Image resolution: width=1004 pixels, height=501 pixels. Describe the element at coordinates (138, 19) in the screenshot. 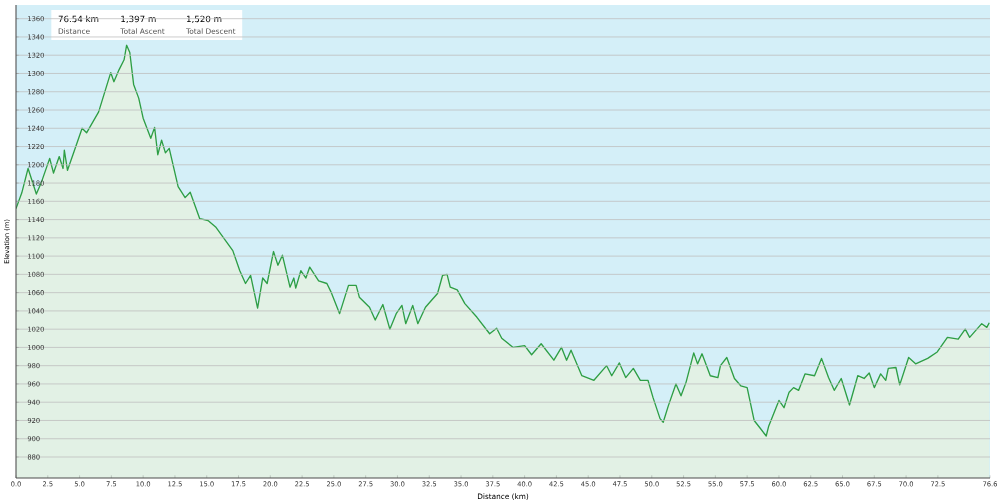

I see `annotation: 1,397 m` at that location.